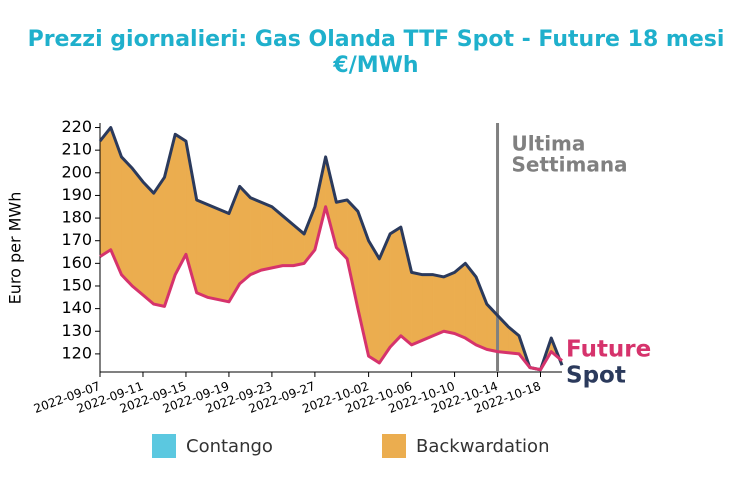  Describe the element at coordinates (76, 239) in the screenshot. I see `y-tick-label: 170` at that location.